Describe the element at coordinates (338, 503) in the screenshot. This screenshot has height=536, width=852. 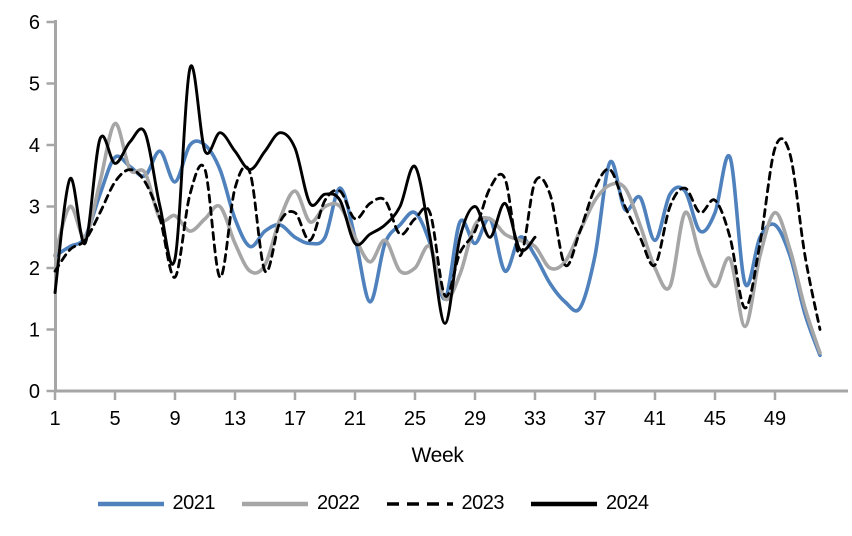
I see `legend-label-2022: 2022` at that location.